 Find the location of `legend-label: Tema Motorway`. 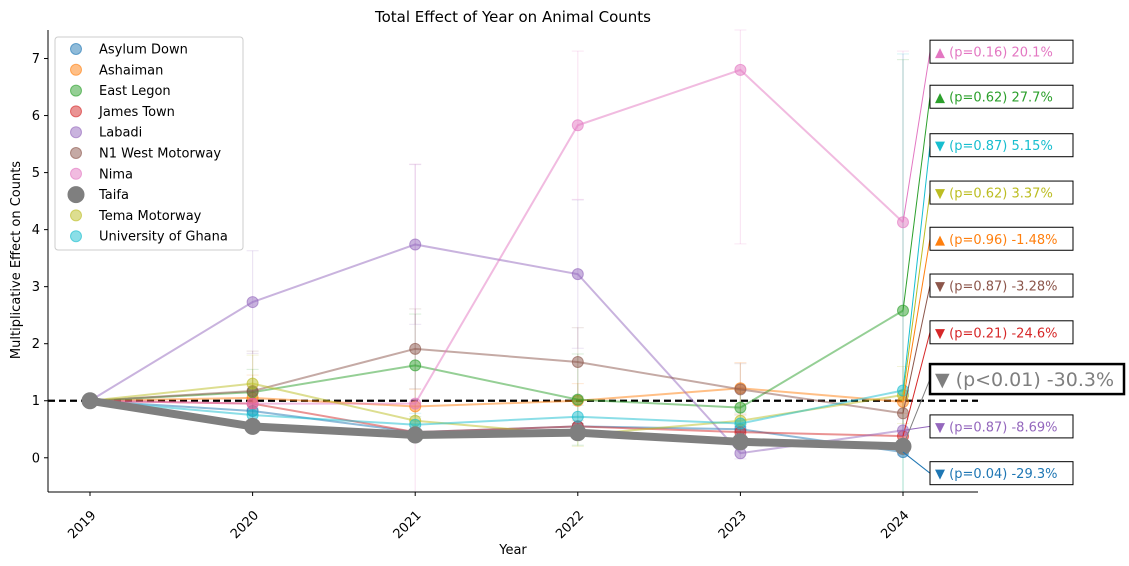

legend-label: Tema Motorway is located at coordinates (150, 216).